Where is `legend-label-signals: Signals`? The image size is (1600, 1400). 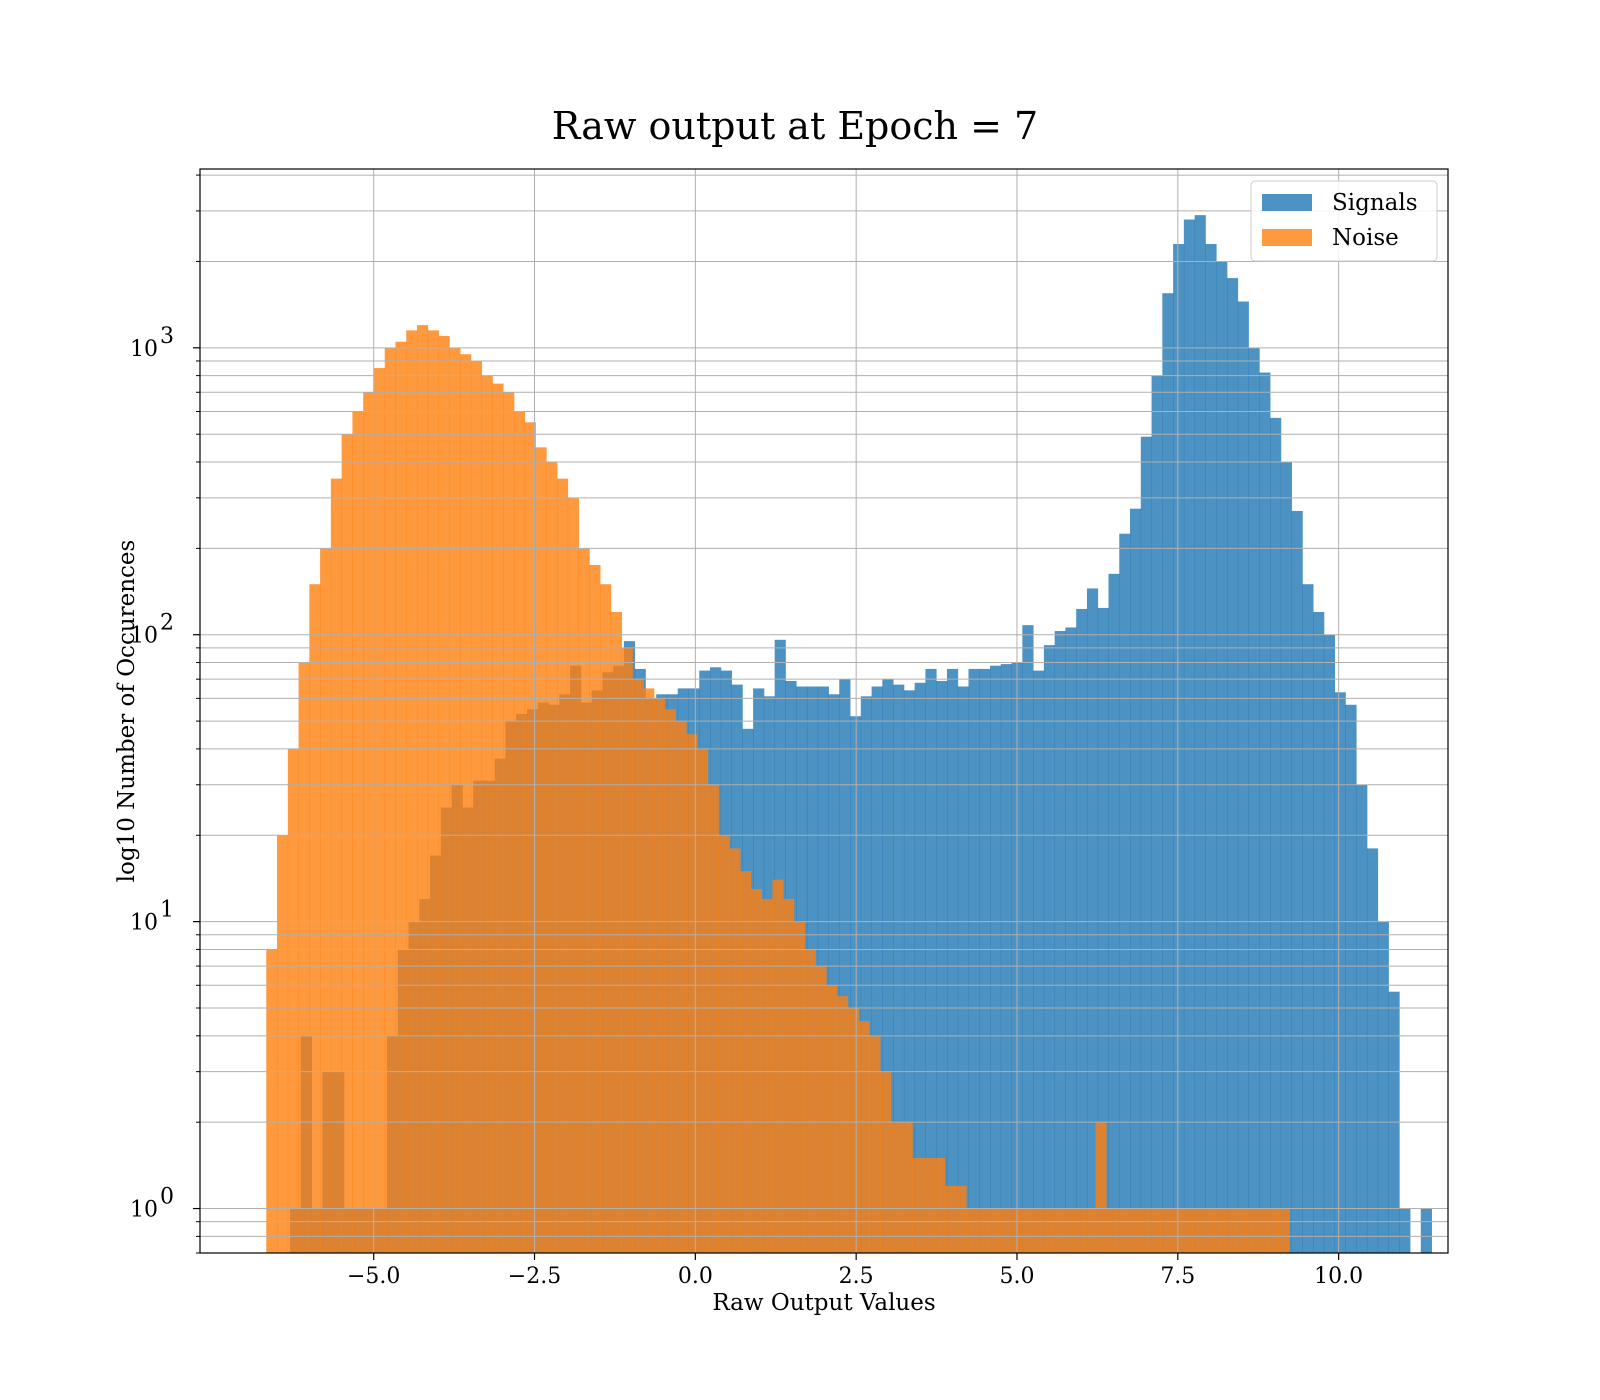
legend-label-signals: Signals is located at coordinates (1375, 203).